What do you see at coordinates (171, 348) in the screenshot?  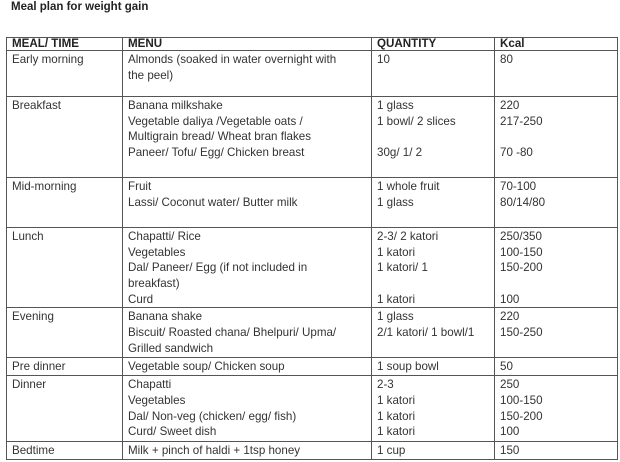 I see `menu-cell-line: Grilled sandwich` at bounding box center [171, 348].